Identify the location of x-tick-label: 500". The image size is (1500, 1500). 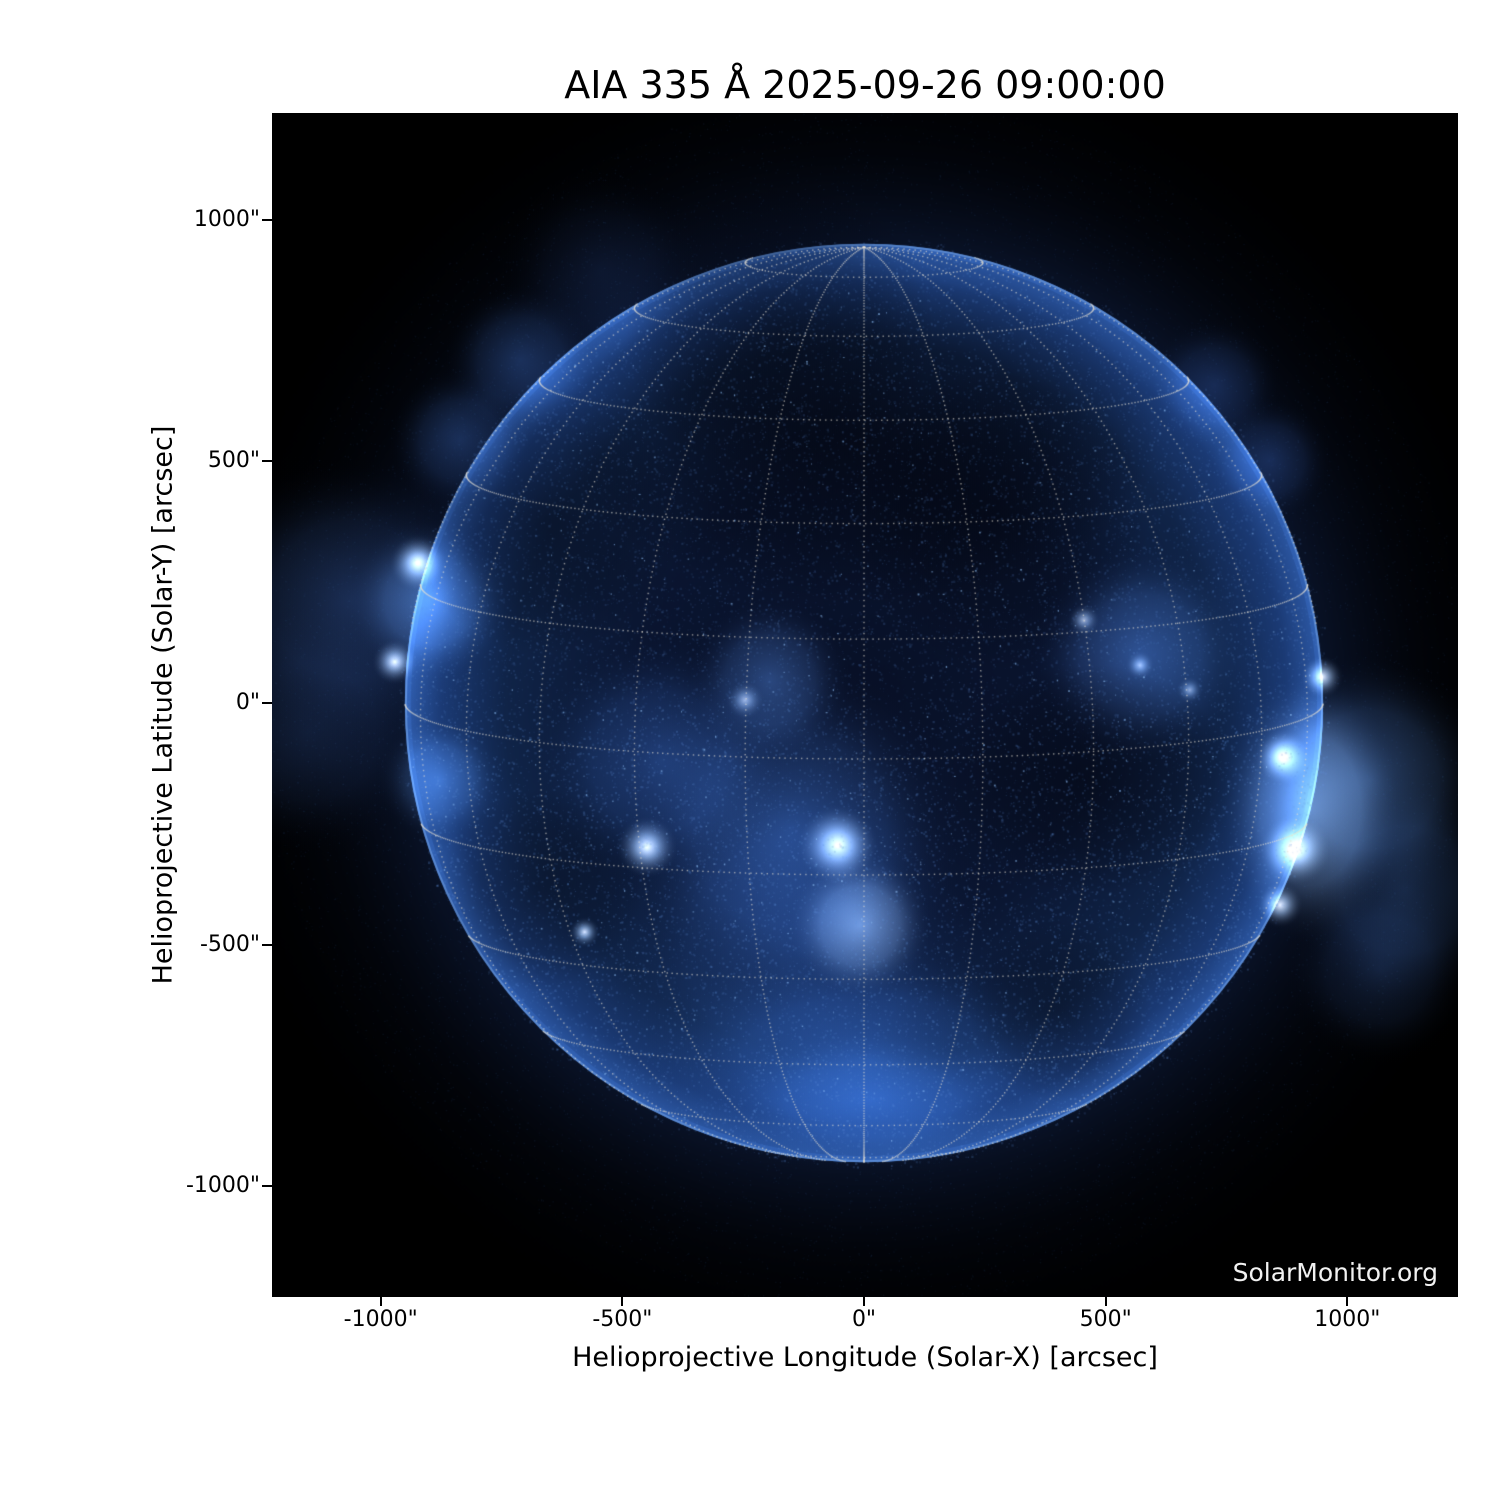
(1105, 1319).